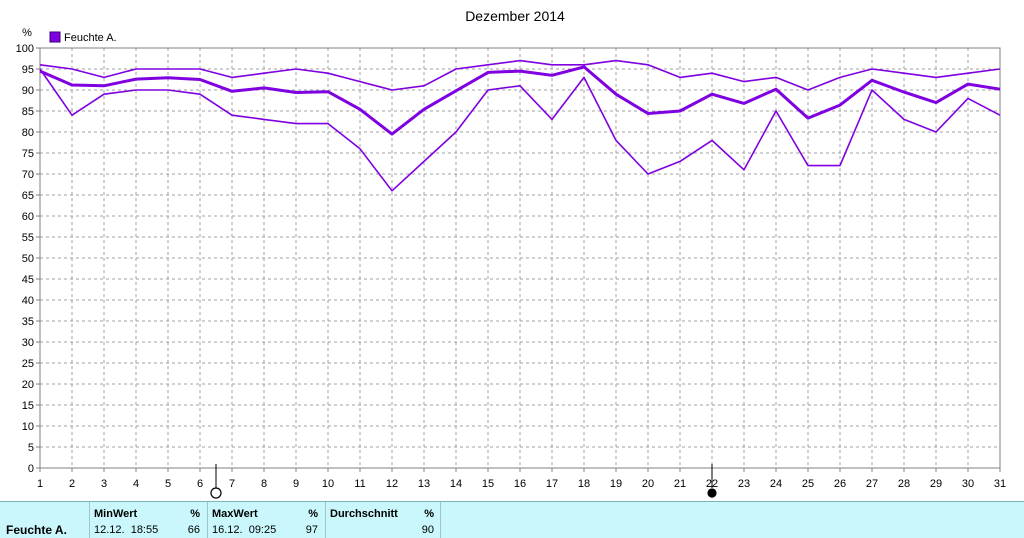 The height and width of the screenshot is (538, 1024). Describe the element at coordinates (28, 70) in the screenshot. I see `y-tick-label: 95` at that location.